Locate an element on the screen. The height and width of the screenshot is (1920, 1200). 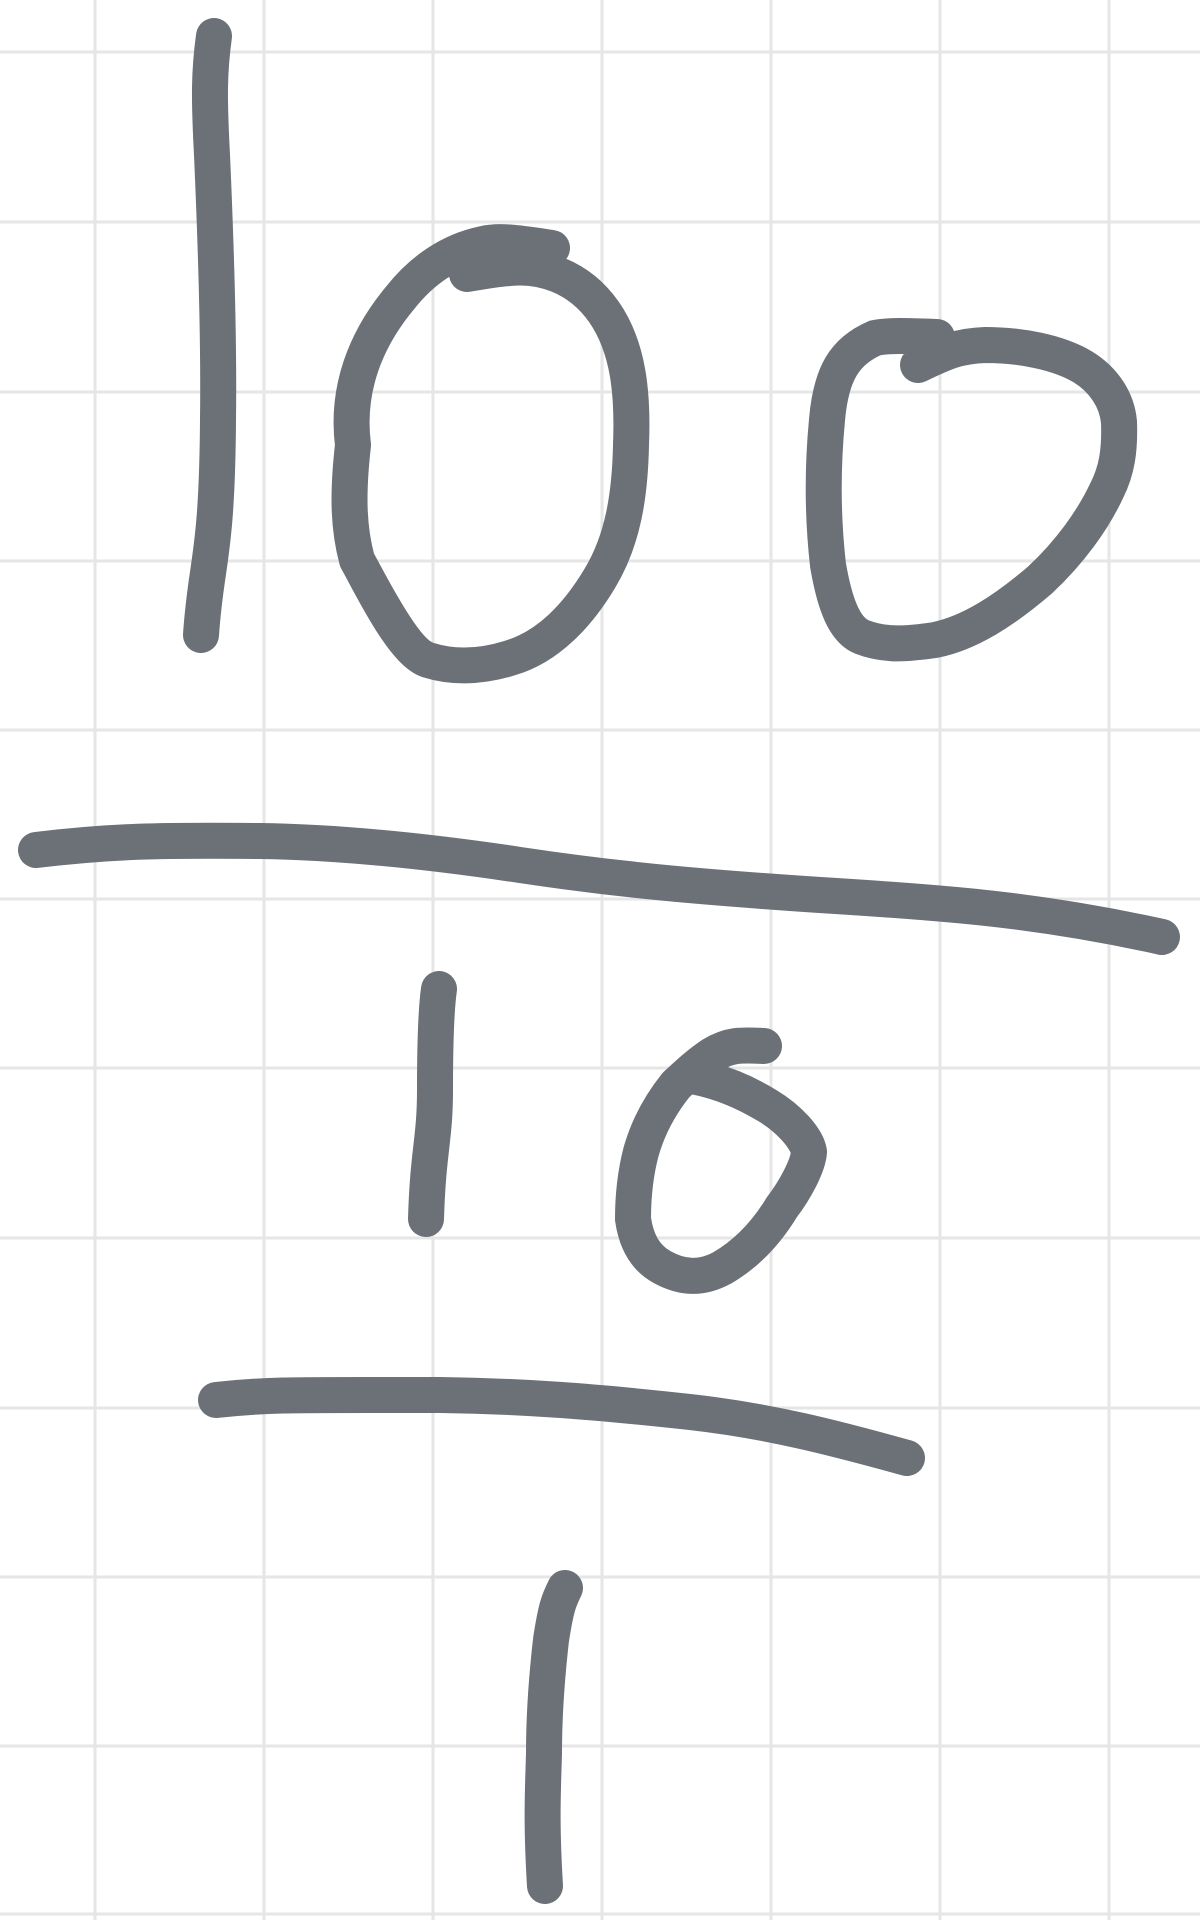
stroke-digit-0-left is located at coordinates (490, 454).